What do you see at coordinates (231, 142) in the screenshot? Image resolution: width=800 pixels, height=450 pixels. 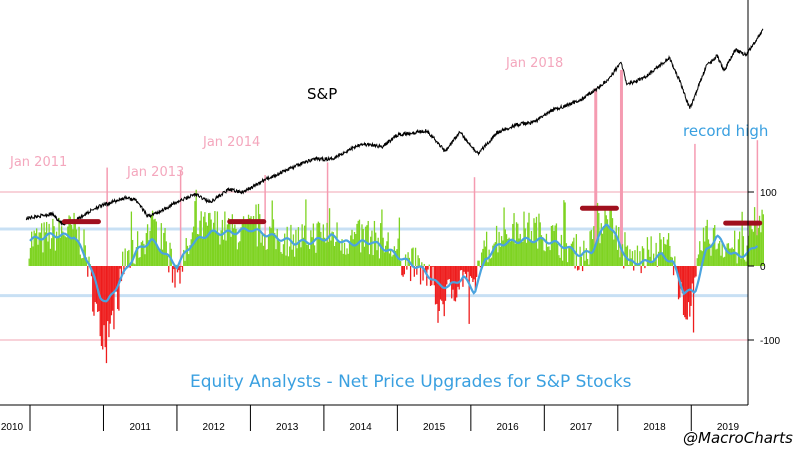 I see `annotation-label: Jan 2014` at bounding box center [231, 142].